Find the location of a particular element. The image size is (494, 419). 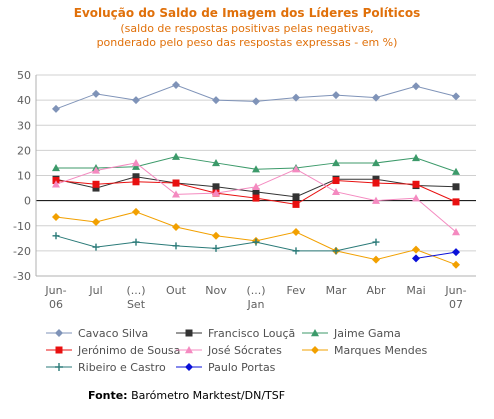

y-tick-label: 30 is located at coordinates (24, 125).